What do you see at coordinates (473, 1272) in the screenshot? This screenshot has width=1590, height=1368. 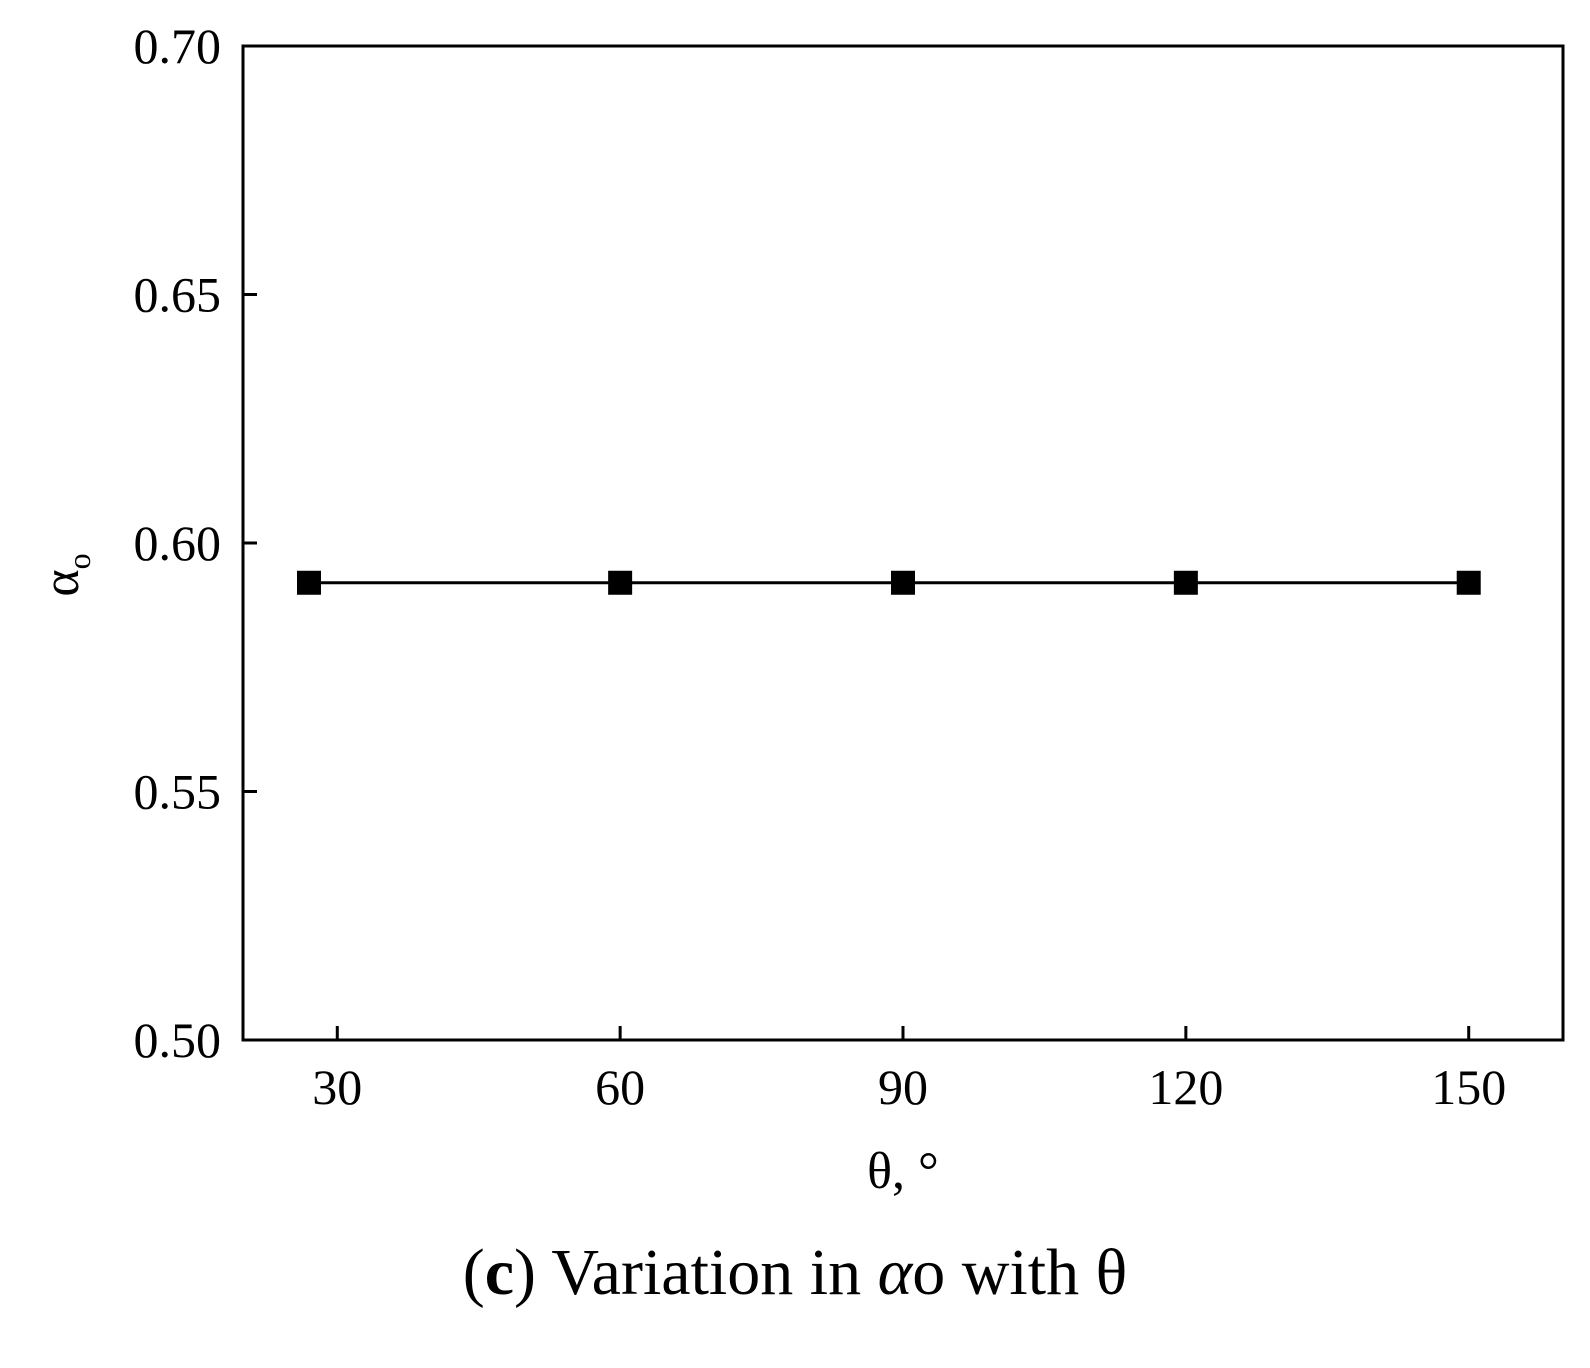 I see `caption-open-paren: (` at bounding box center [473, 1272].